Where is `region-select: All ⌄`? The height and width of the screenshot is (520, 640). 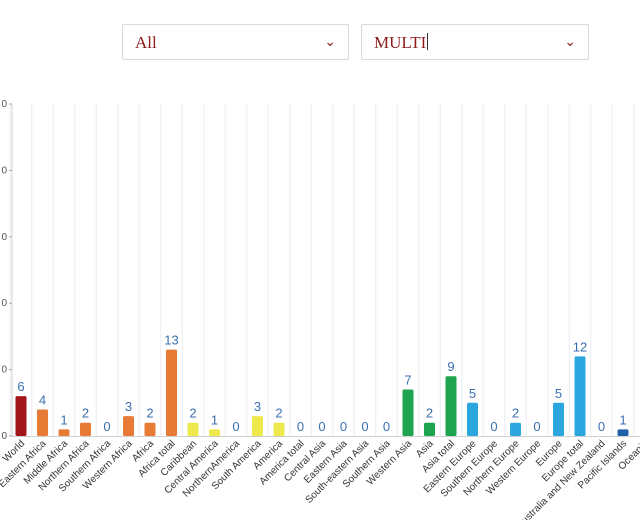 region-select: All ⌄ is located at coordinates (235, 42).